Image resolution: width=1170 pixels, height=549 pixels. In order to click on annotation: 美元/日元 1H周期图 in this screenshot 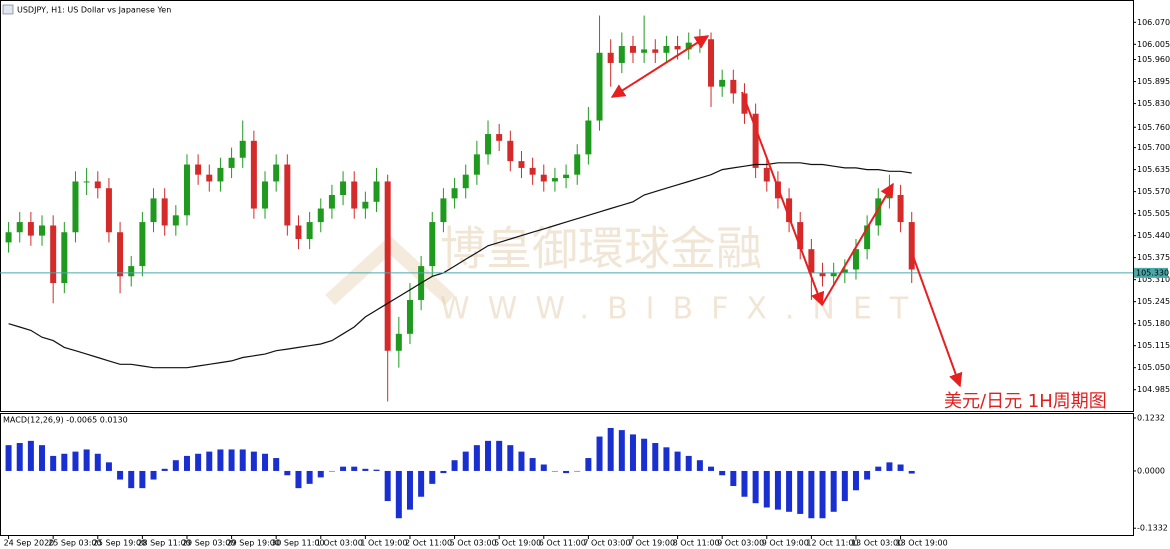, I will do `click(1025, 401)`.